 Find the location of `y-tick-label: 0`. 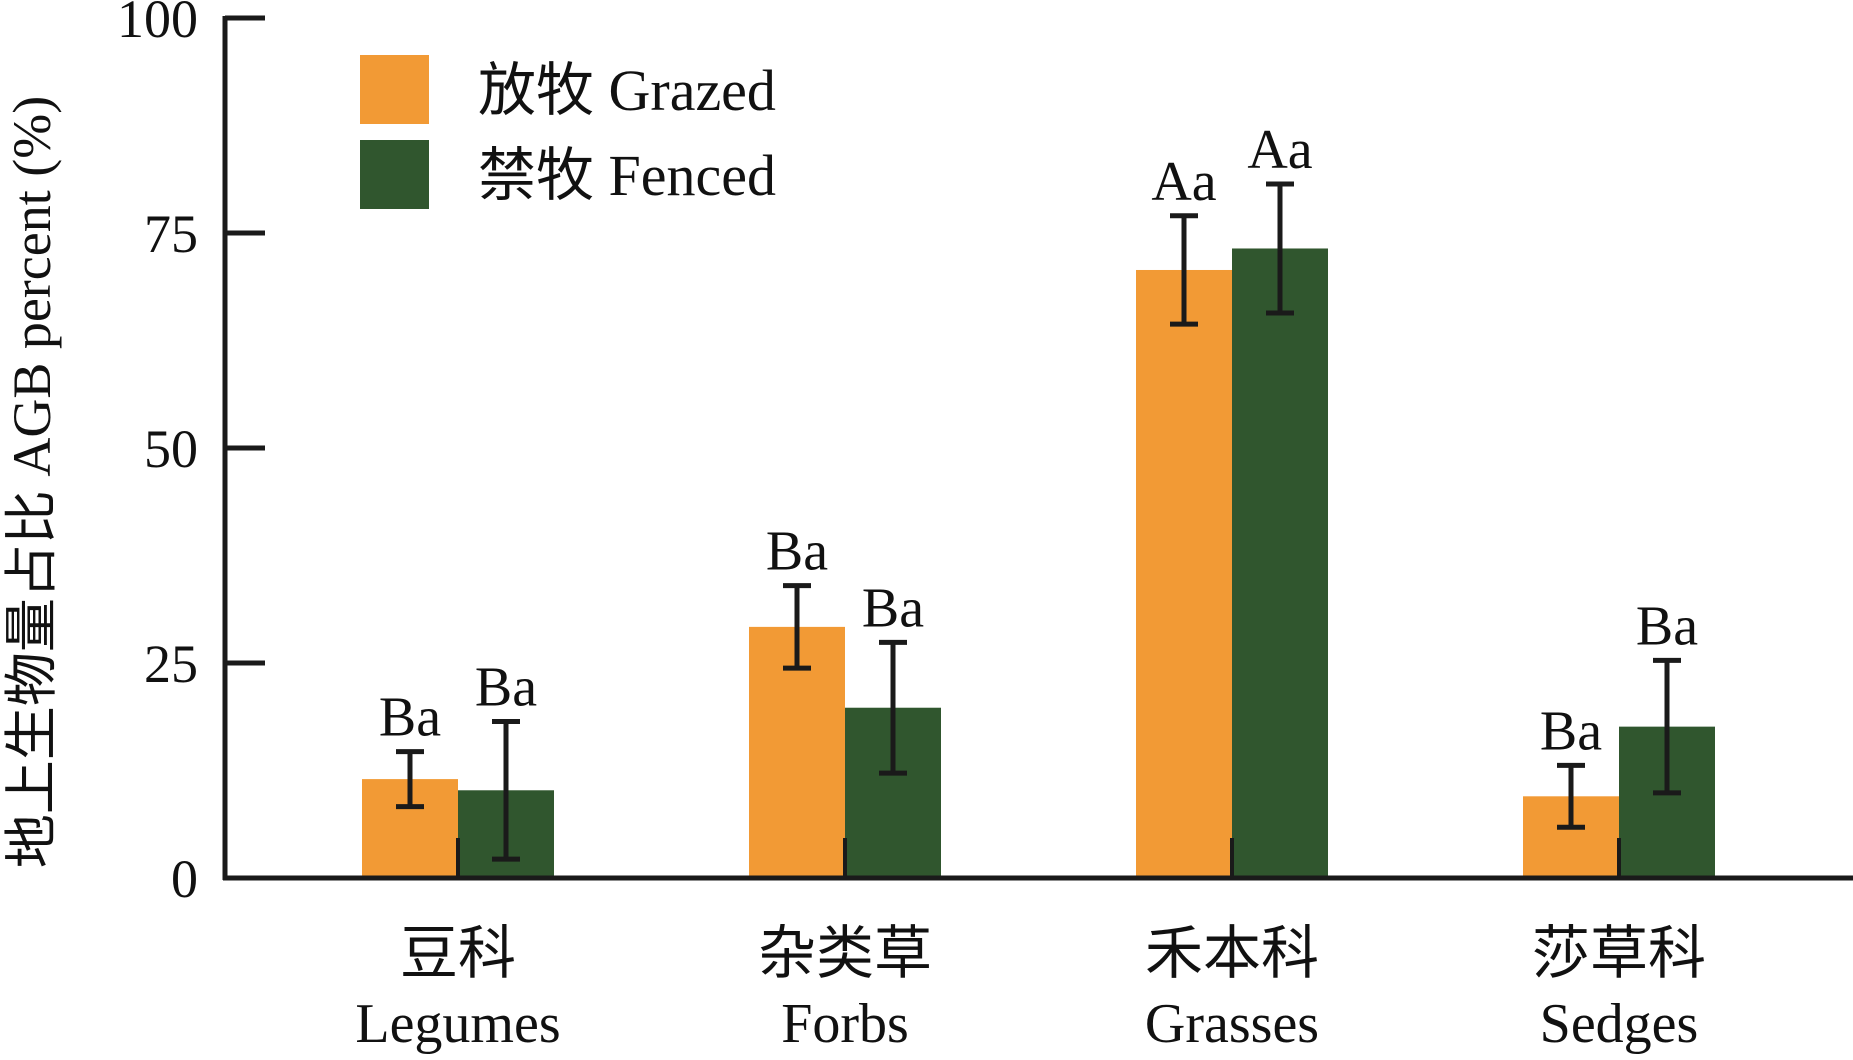

y-tick-label: 0 is located at coordinates (184, 879).